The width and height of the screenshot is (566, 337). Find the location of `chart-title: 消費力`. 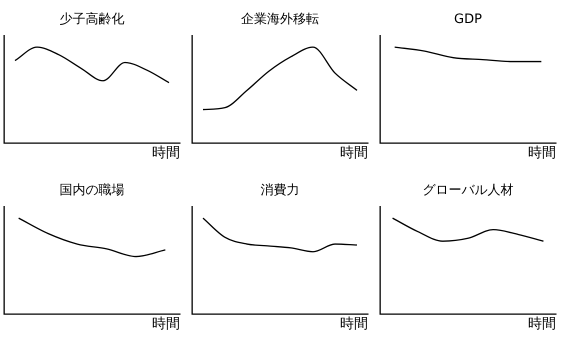

chart-title: 消費力 is located at coordinates (280, 190).